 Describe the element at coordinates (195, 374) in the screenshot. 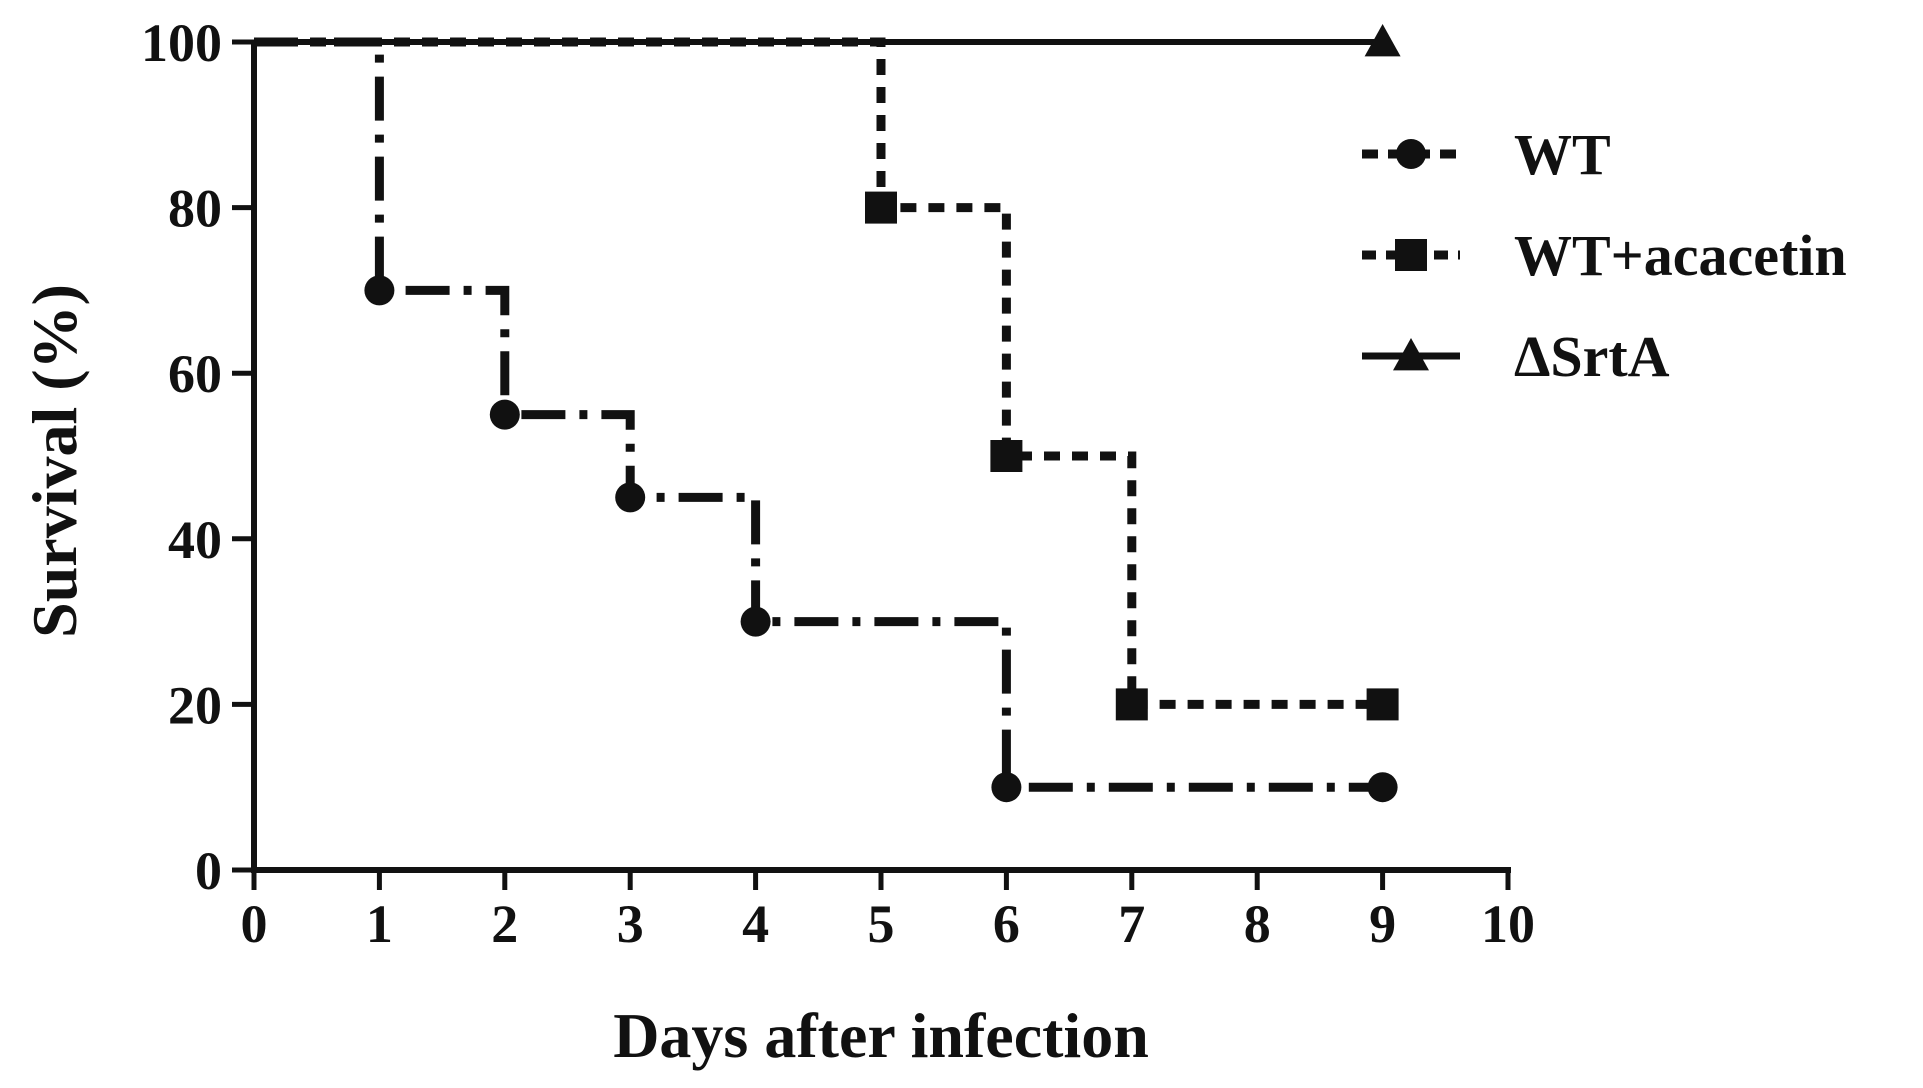

I see `y-tick-label: 60` at that location.